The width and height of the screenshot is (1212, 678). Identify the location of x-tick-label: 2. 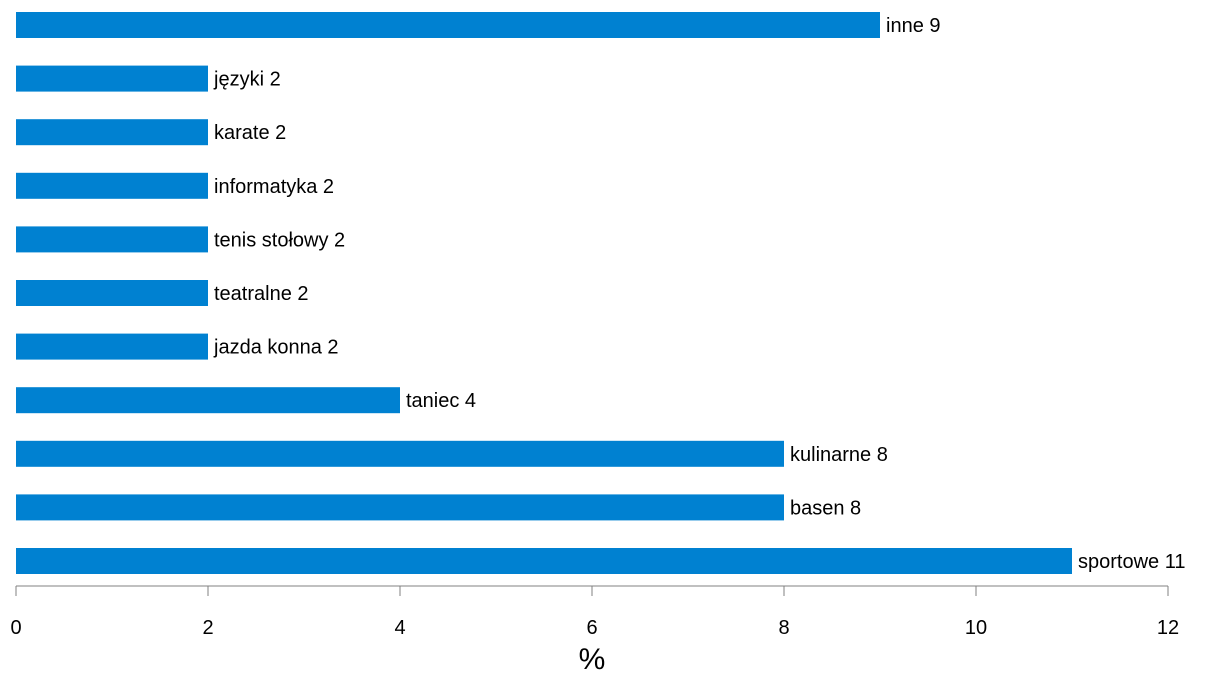
(207, 628).